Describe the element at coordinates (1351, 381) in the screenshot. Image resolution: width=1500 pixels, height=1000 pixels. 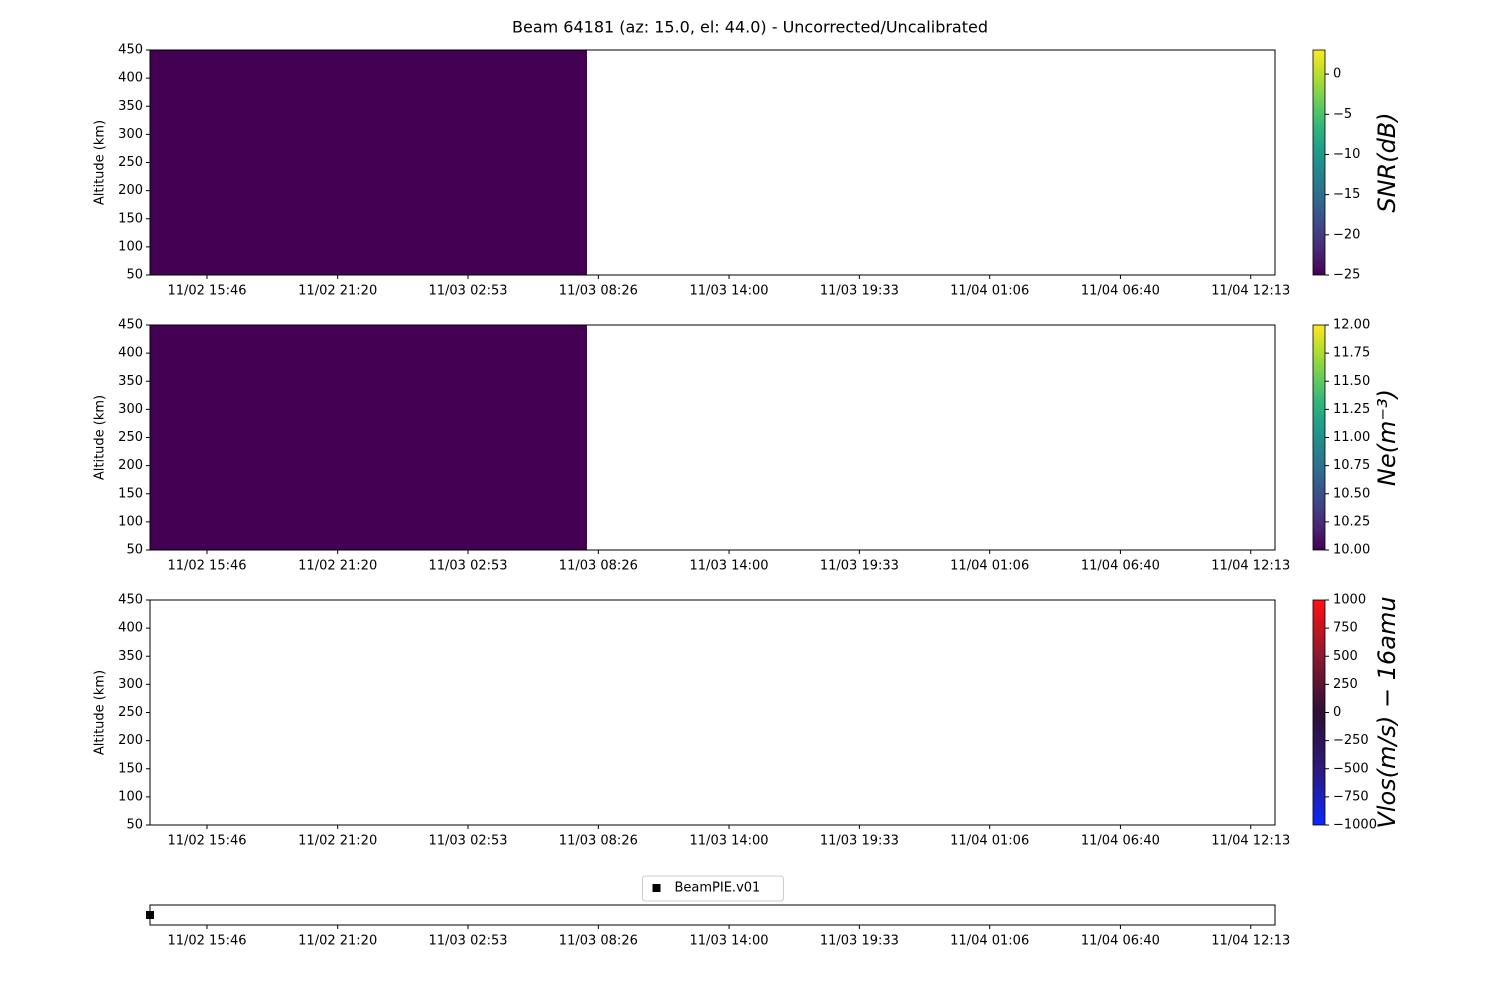
I see `colorbar-tick-label: 11.50` at that location.